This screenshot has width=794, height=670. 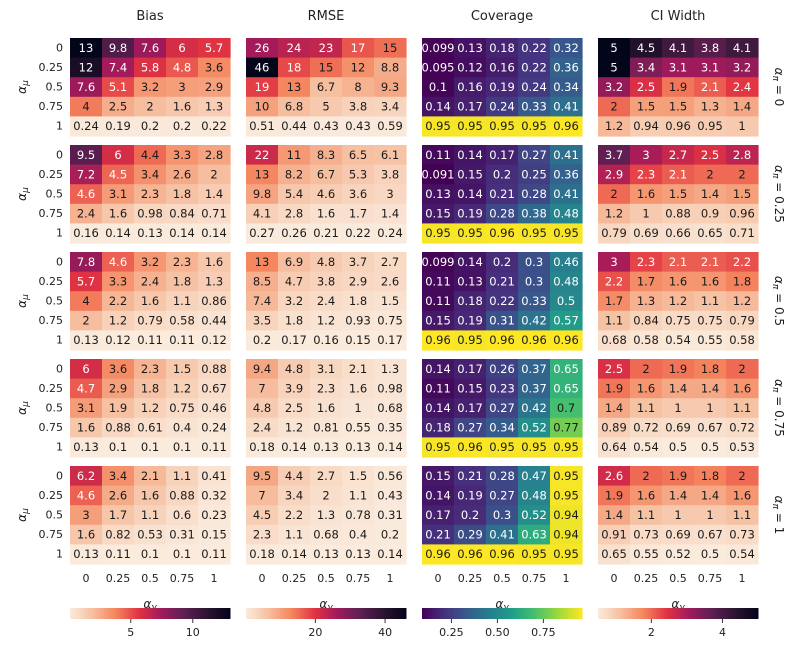 I want to click on y-tick-label: 0.75, so click(x=51, y=427).